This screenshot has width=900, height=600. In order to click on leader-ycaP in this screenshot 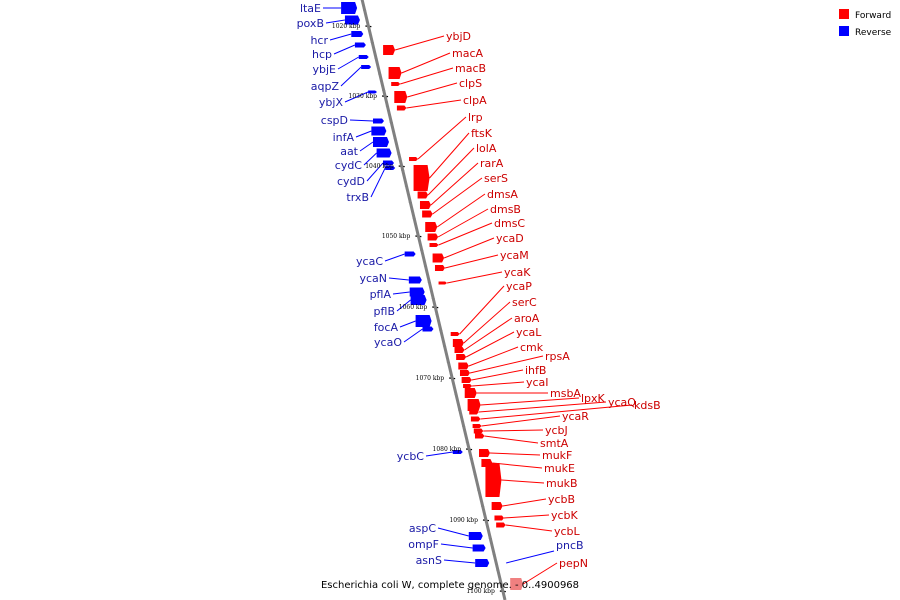, I will do `click(482, 310)`.